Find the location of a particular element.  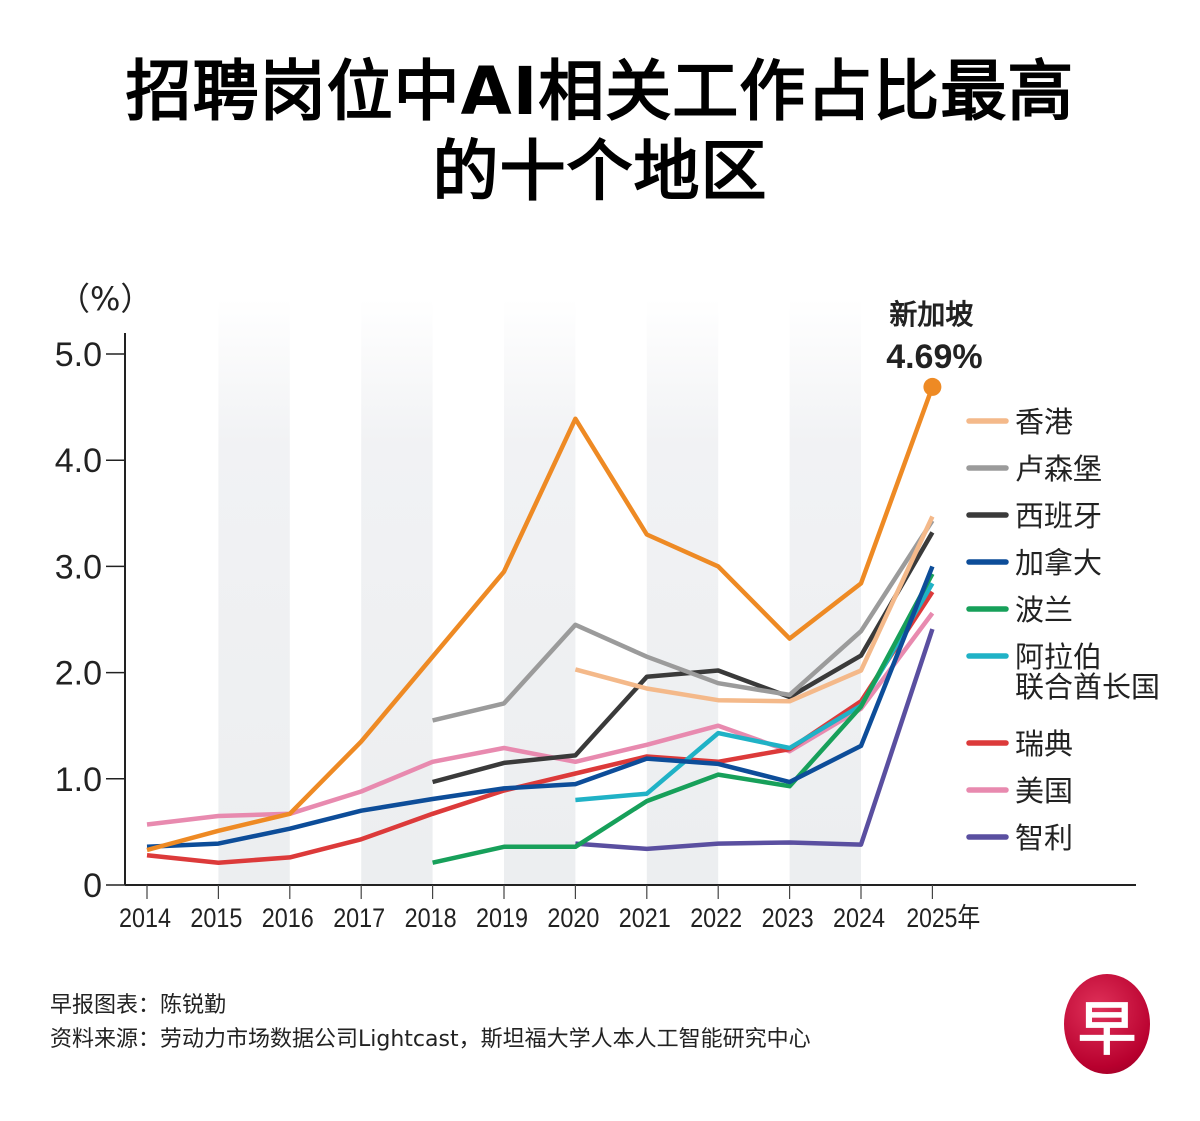

series-line-西班牙 is located at coordinates (683, 658).